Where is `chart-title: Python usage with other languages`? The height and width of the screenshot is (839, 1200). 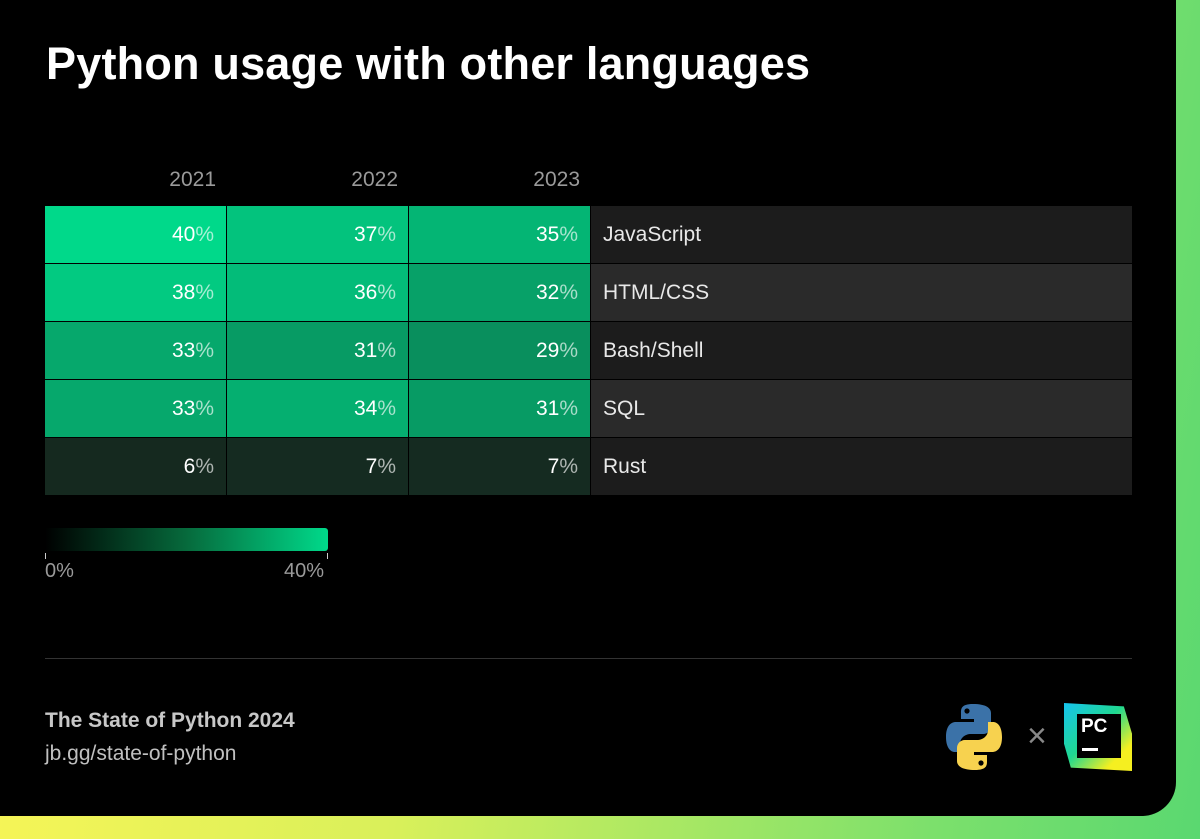
chart-title: Python usage with other languages is located at coordinates (428, 63).